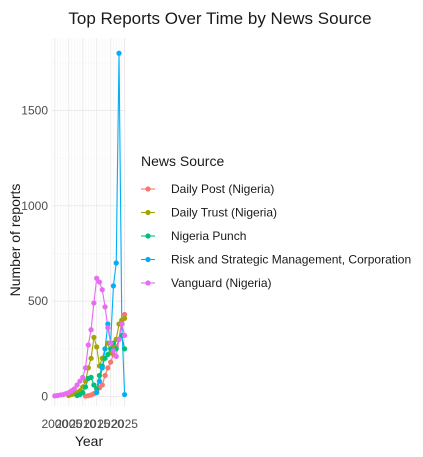 This screenshot has height=457, width=423. Describe the element at coordinates (34, 206) in the screenshot. I see `y-tick-label: 1000` at that location.